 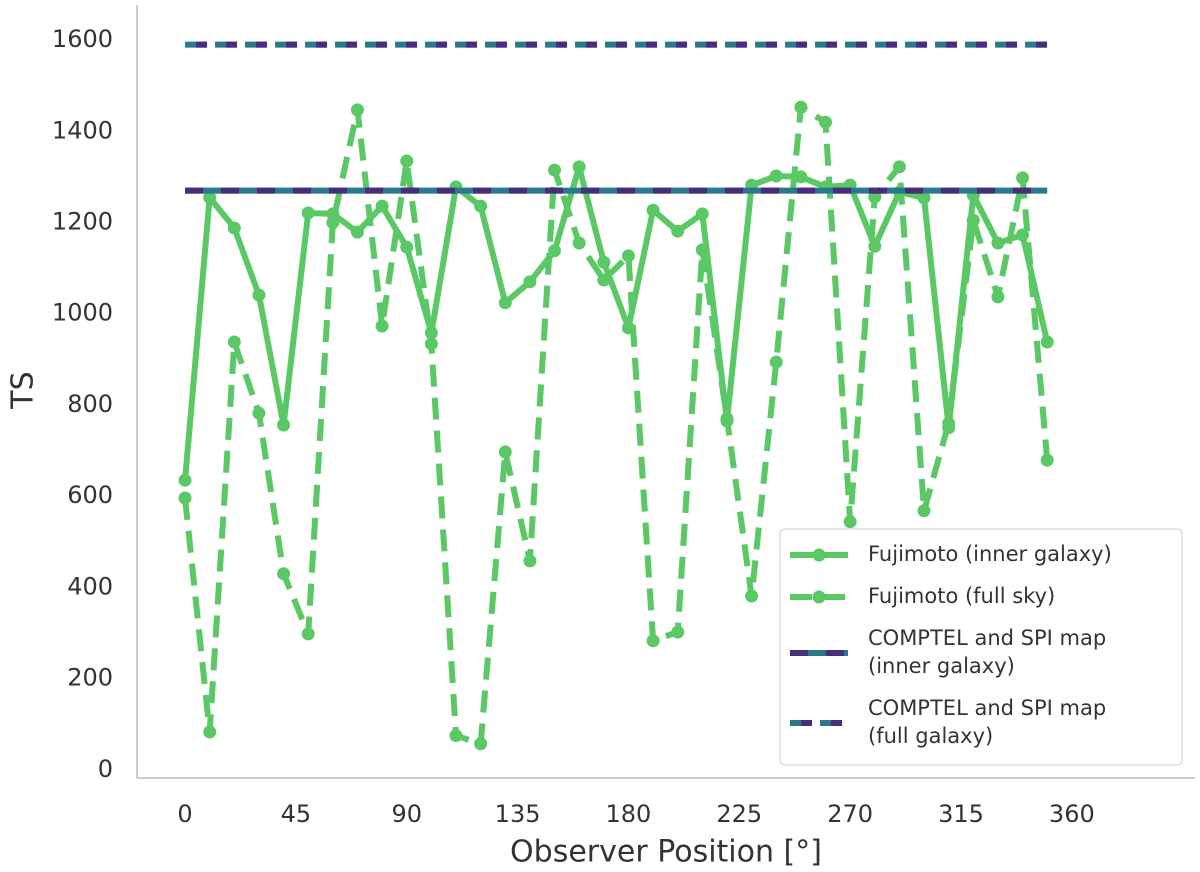 I want to click on y-tick-label: 0, so click(x=105, y=769).